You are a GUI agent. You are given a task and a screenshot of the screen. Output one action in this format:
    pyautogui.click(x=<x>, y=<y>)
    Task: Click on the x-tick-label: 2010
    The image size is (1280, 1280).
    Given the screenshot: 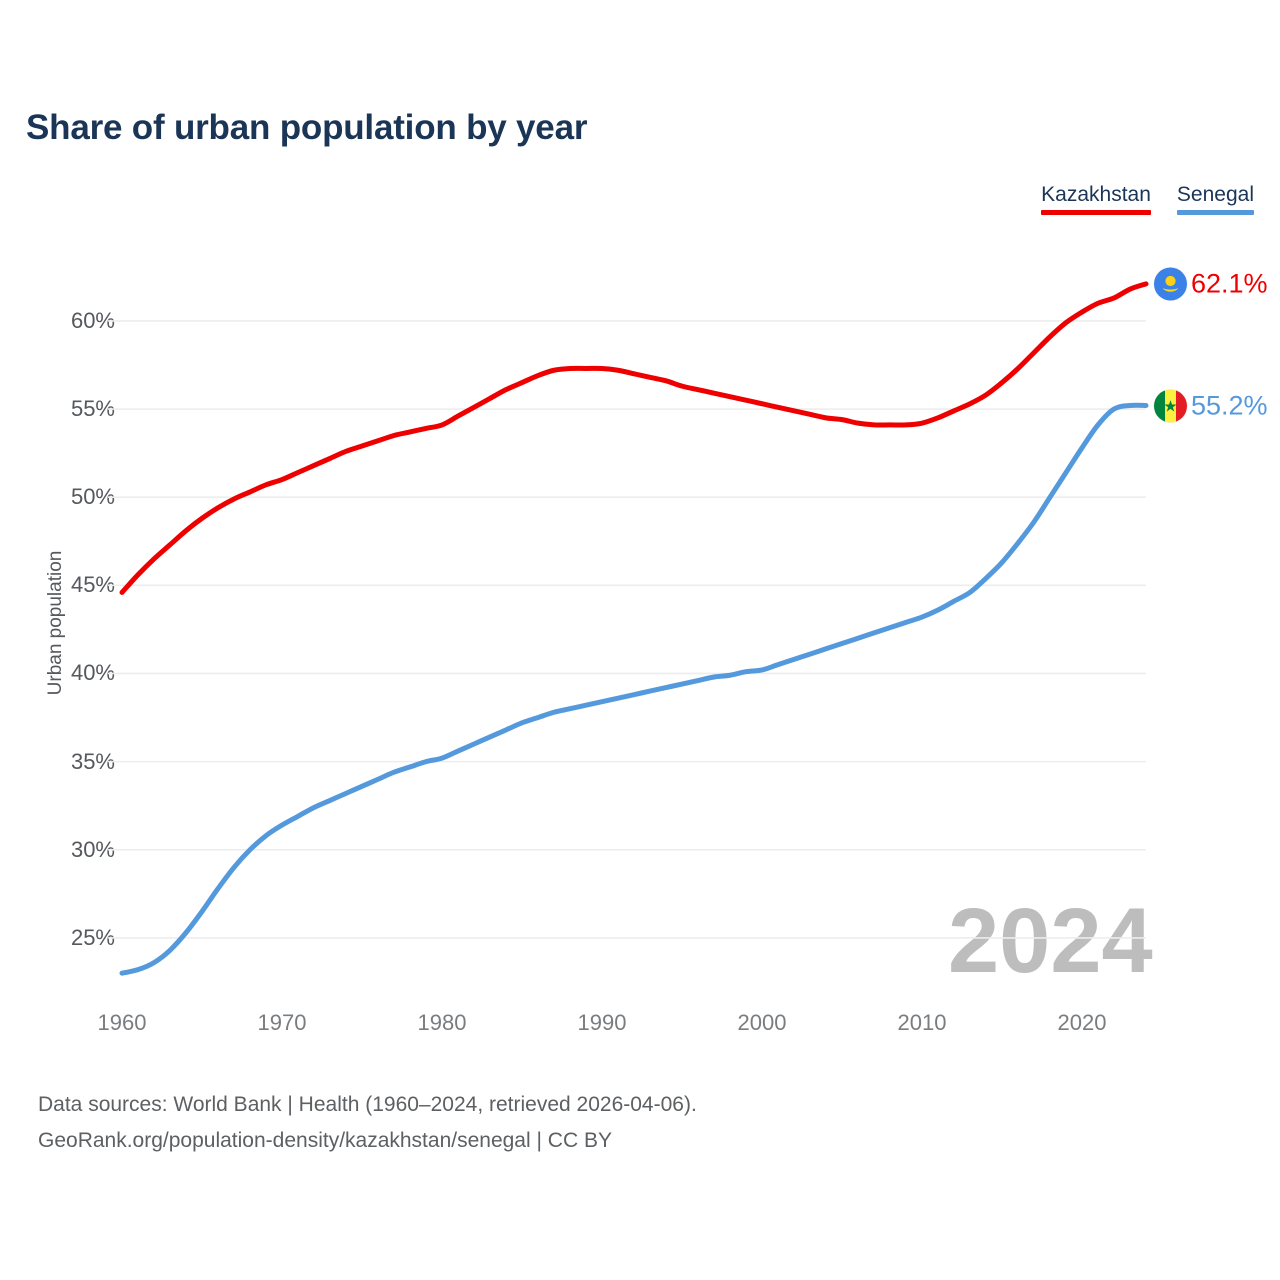 What is the action you would take?
    pyautogui.click(x=922, y=1022)
    